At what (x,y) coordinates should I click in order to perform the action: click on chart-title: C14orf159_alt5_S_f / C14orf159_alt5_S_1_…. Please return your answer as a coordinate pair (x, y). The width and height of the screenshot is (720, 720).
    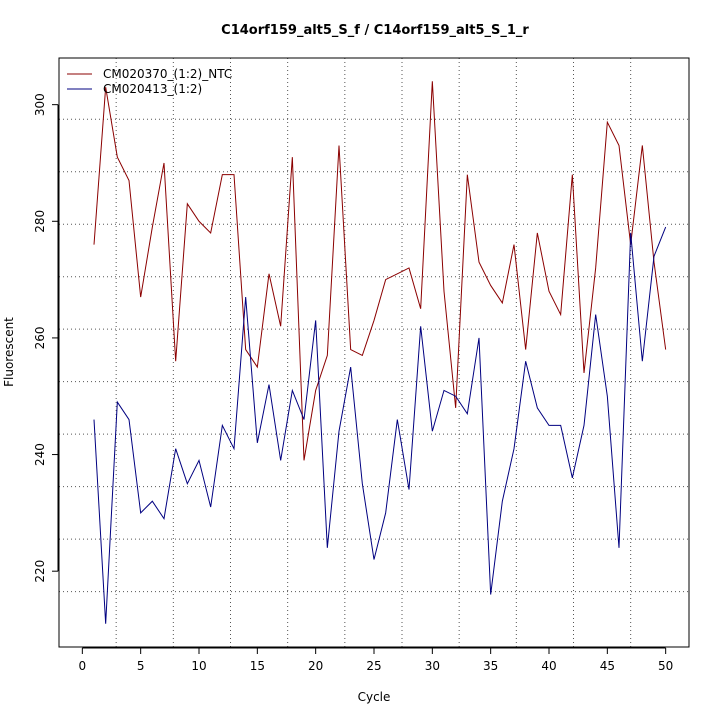
    Looking at the image, I should click on (375, 30).